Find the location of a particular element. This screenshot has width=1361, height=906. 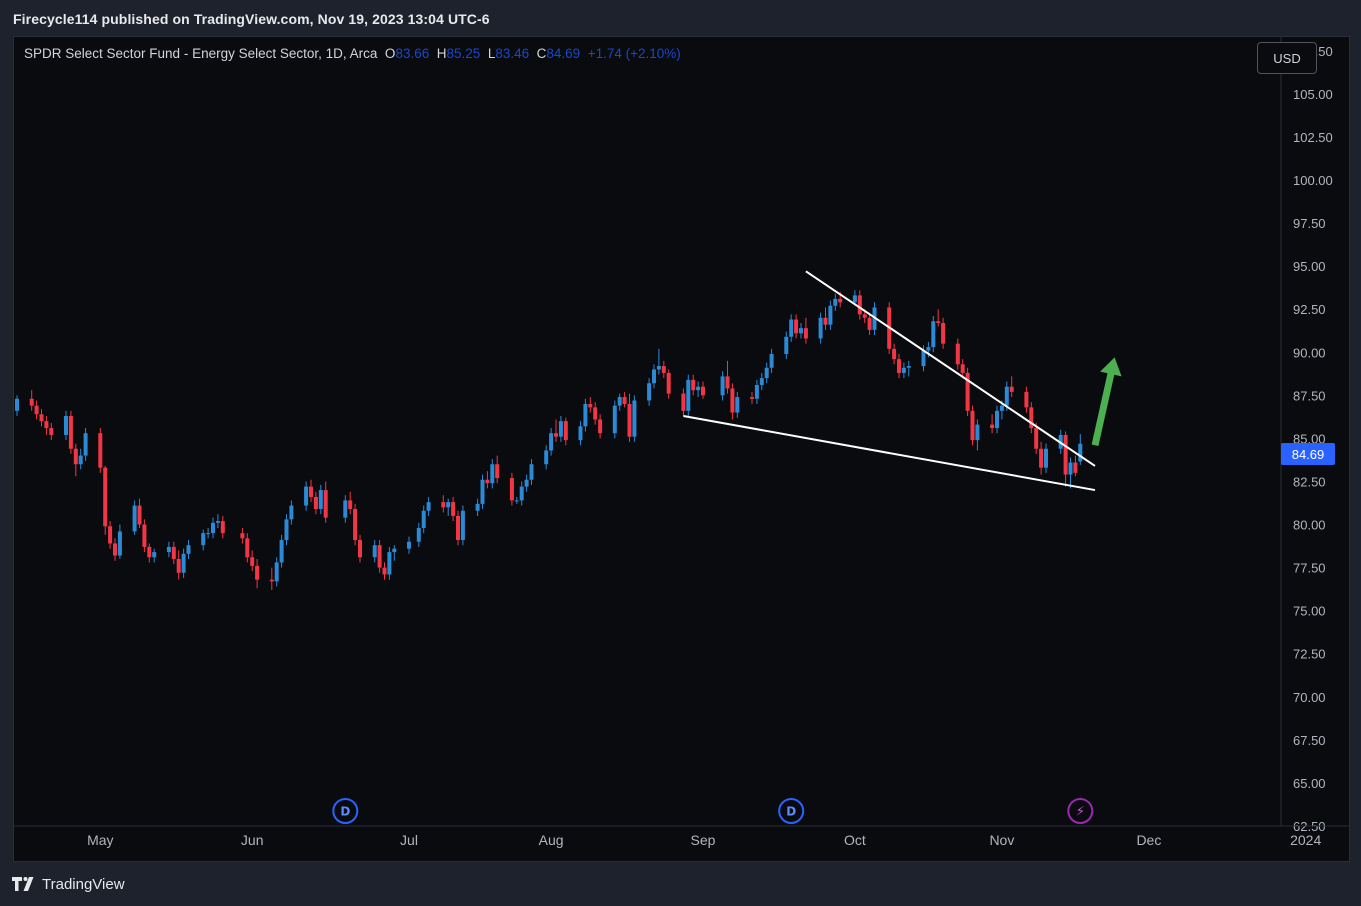

event-marker: ⚡ is located at coordinates (1080, 811).